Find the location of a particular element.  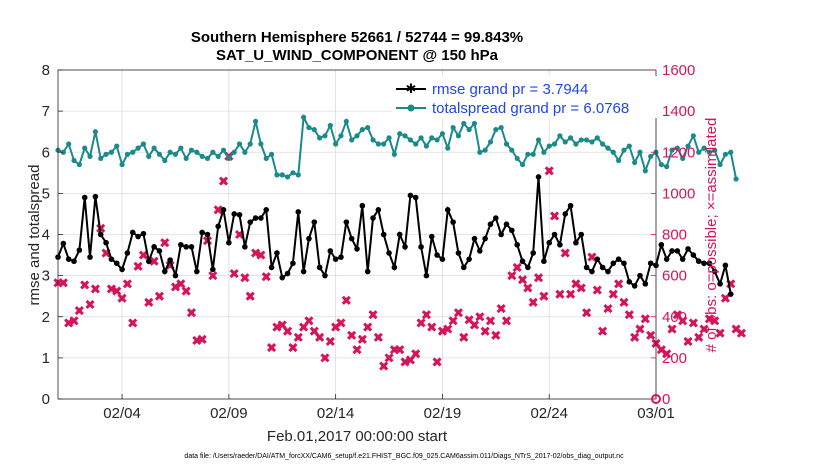

y2-tick-label: 0 is located at coordinates (666, 399).